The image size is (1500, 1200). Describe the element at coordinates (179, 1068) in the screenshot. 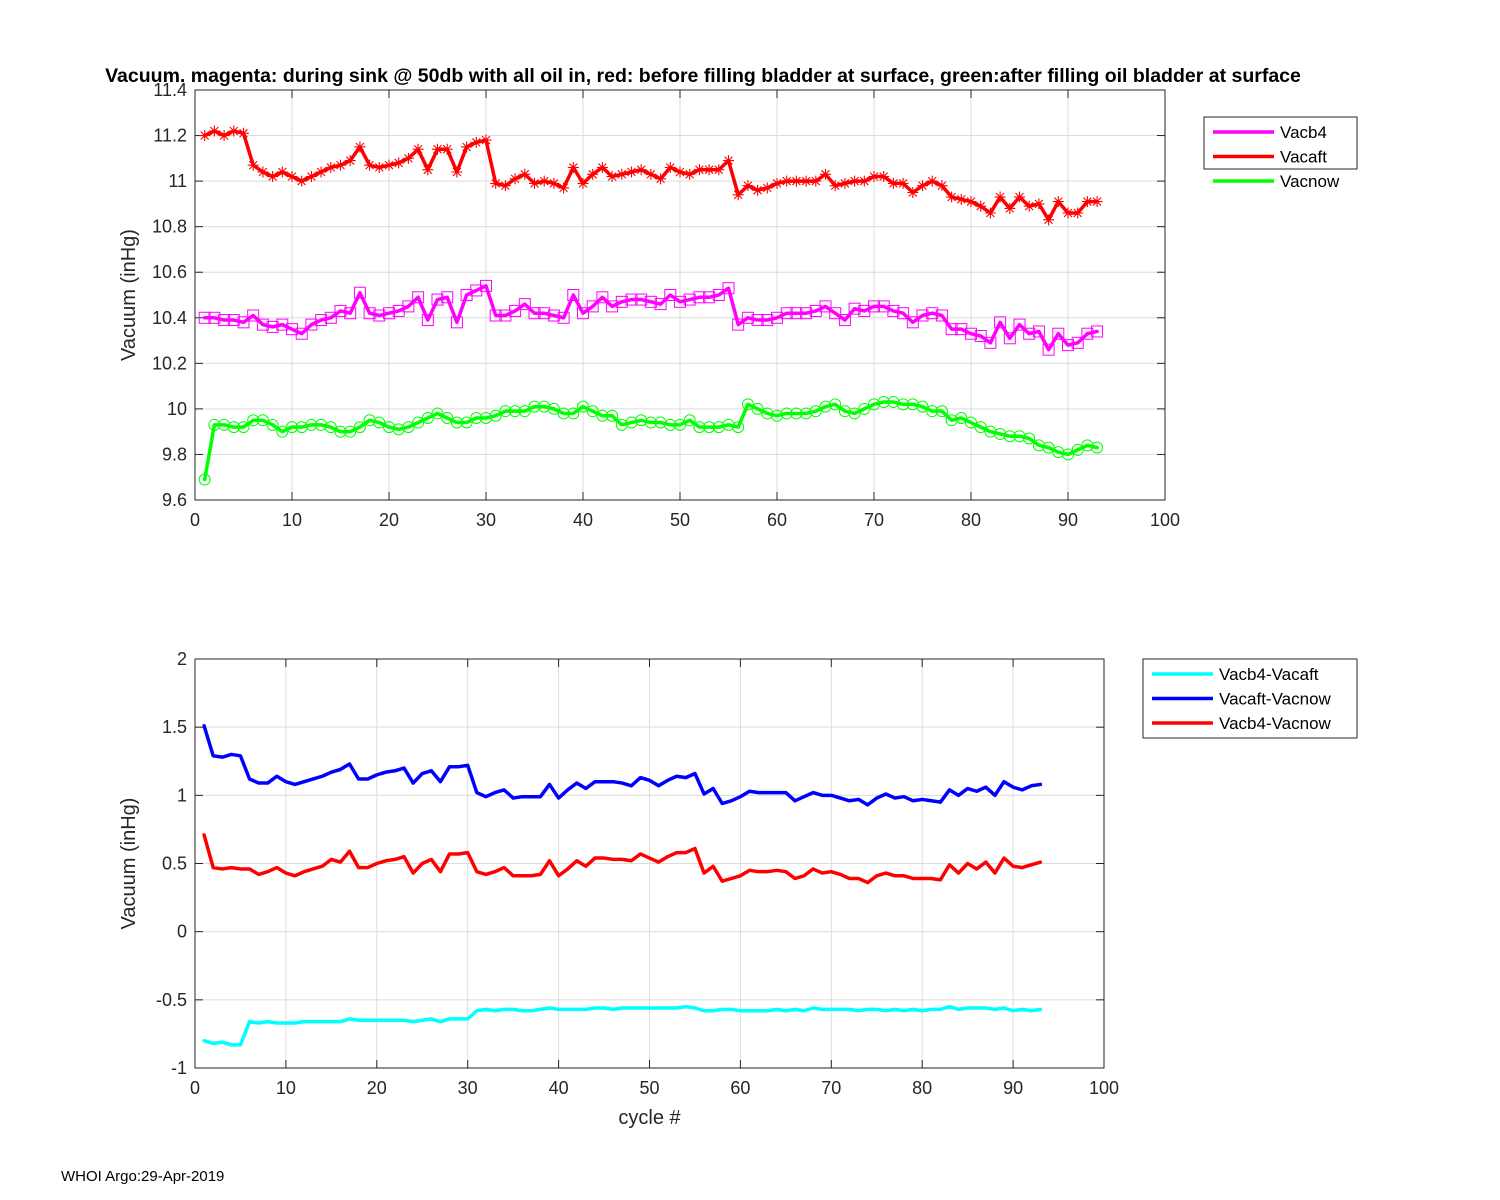

I see `y-tick-label: -1` at that location.